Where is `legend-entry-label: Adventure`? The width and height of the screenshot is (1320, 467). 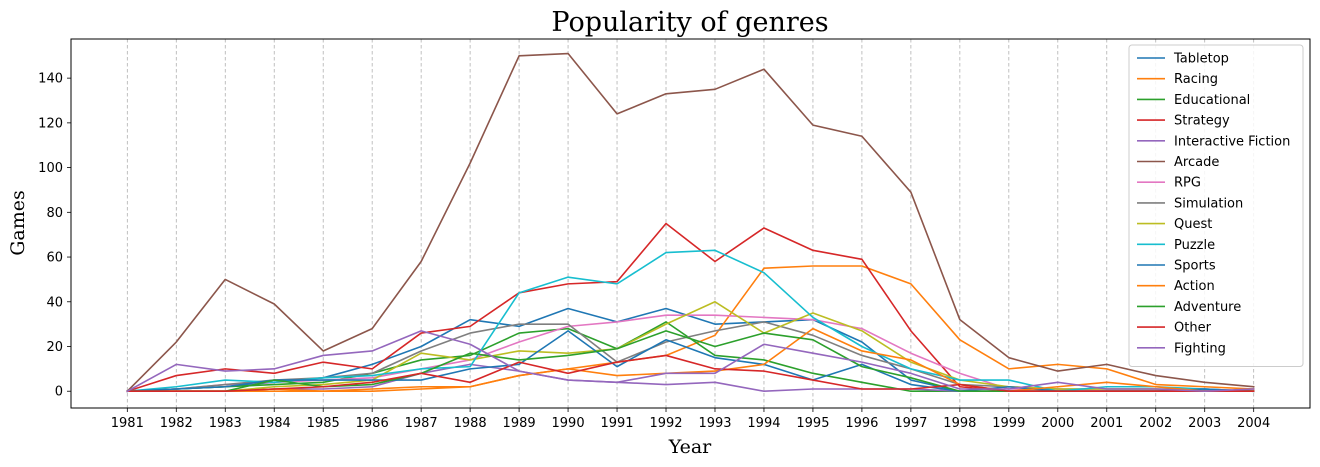
legend-entry-label: Adventure is located at coordinates (1207, 307).